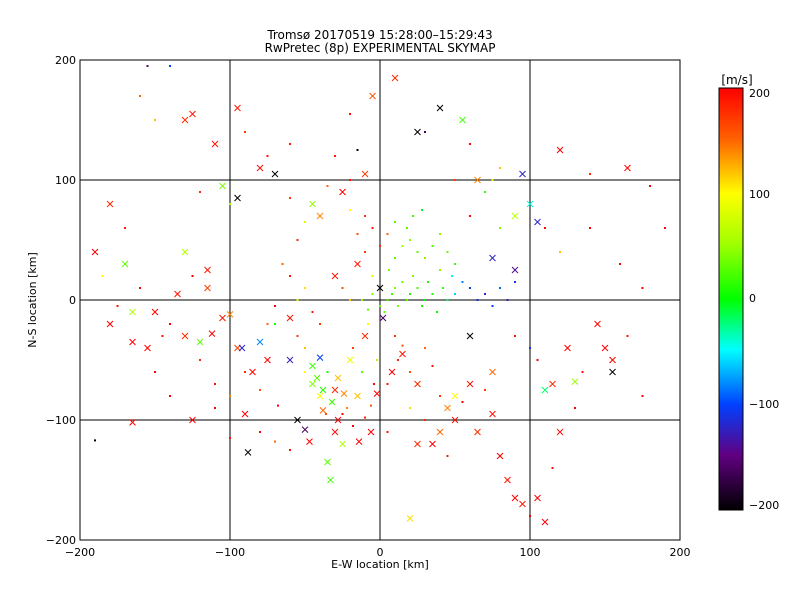 The height and width of the screenshot is (600, 800). What do you see at coordinates (61, 540) in the screenshot?
I see `y-tick-label: −200` at bounding box center [61, 540].